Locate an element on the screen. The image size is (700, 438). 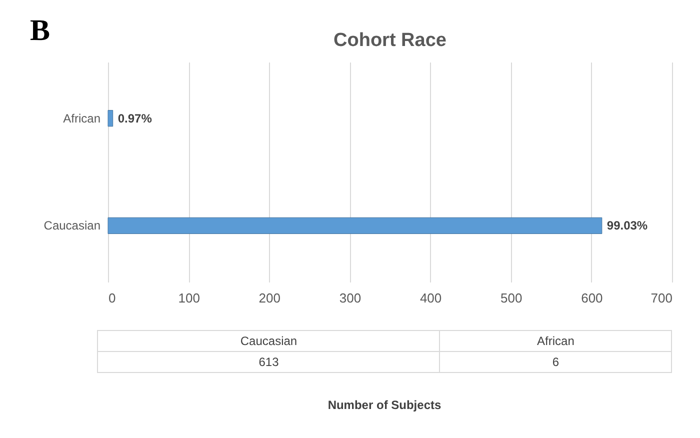
x-tick-label: 300 is located at coordinates (350, 298).